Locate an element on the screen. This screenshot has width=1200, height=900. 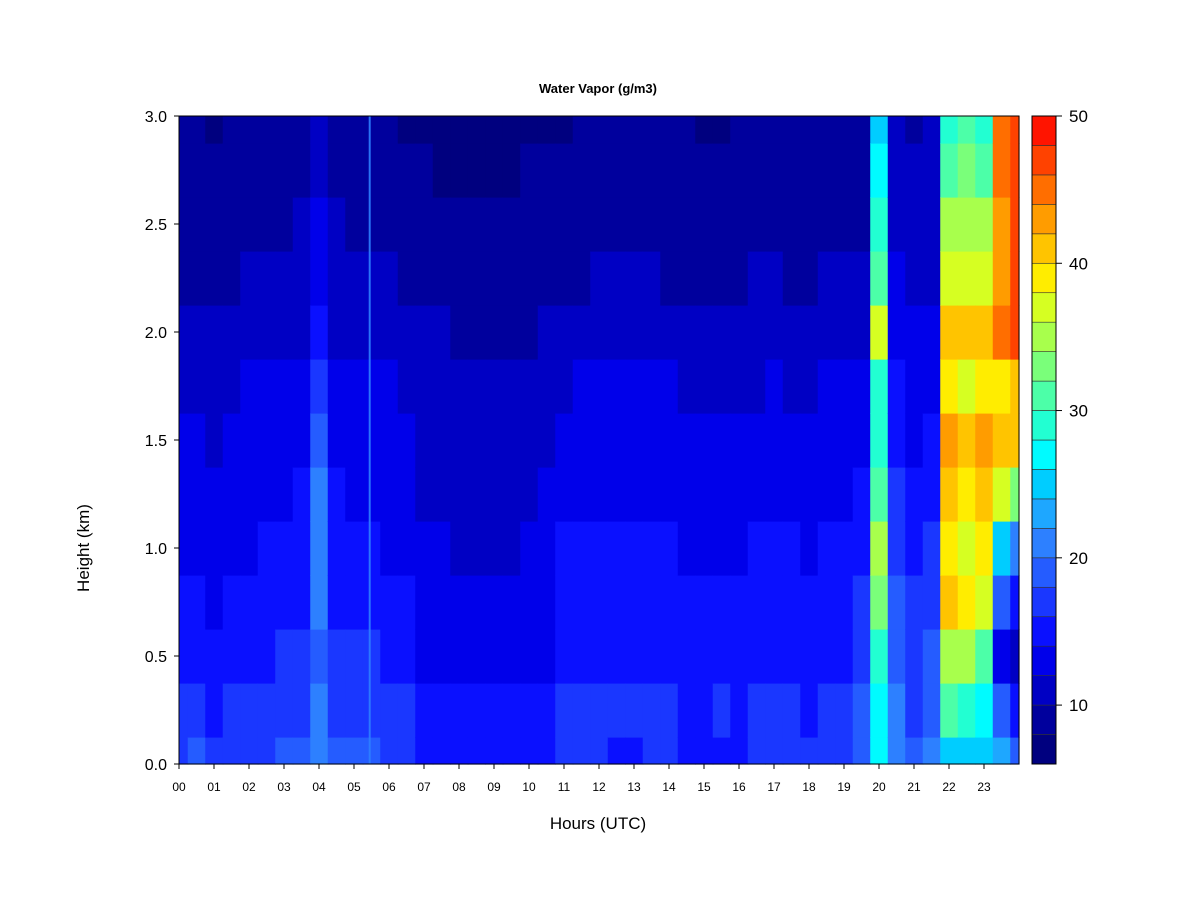
x-tick-label: 04 is located at coordinates (319, 787).